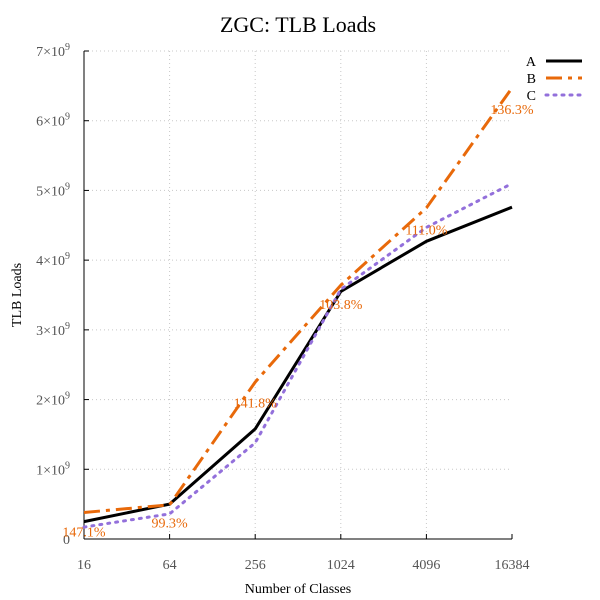 Image resolution: width=600 pixels, height=600 pixels. I want to click on data-annotation: 136.3%, so click(512, 110).